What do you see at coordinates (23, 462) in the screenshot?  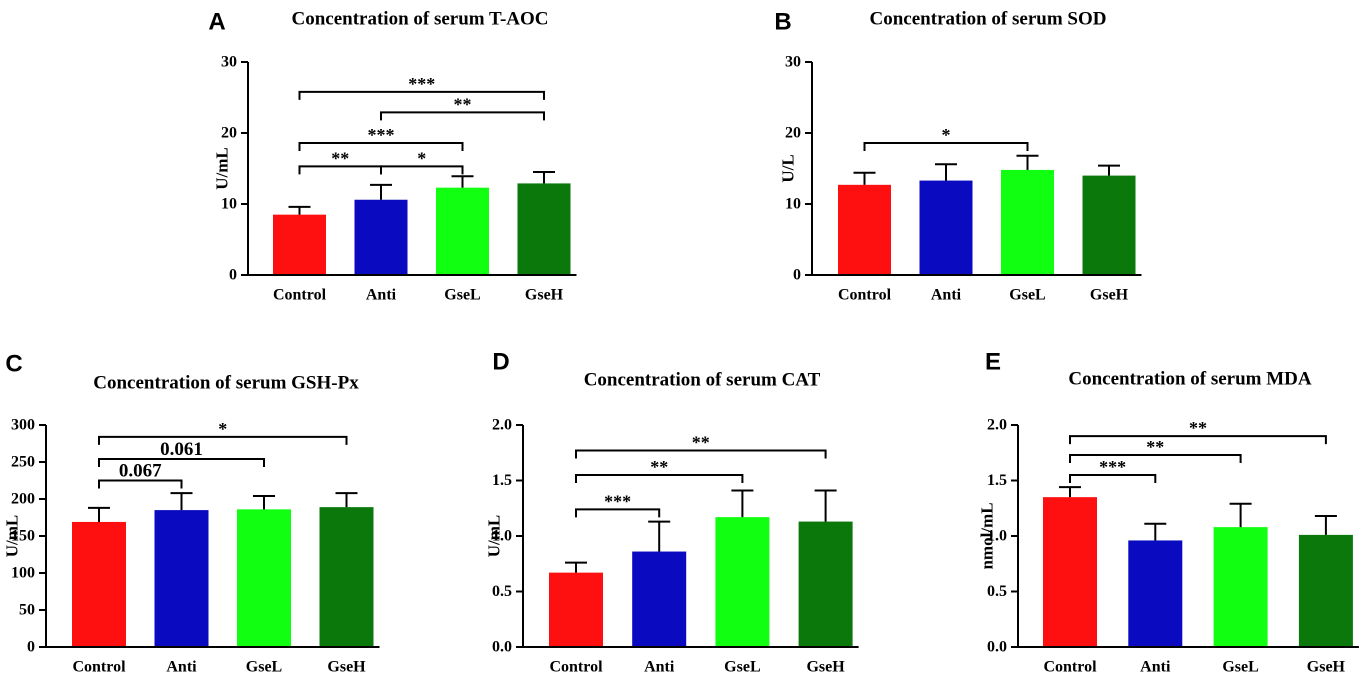 I see `y-tick-label: 250` at bounding box center [23, 462].